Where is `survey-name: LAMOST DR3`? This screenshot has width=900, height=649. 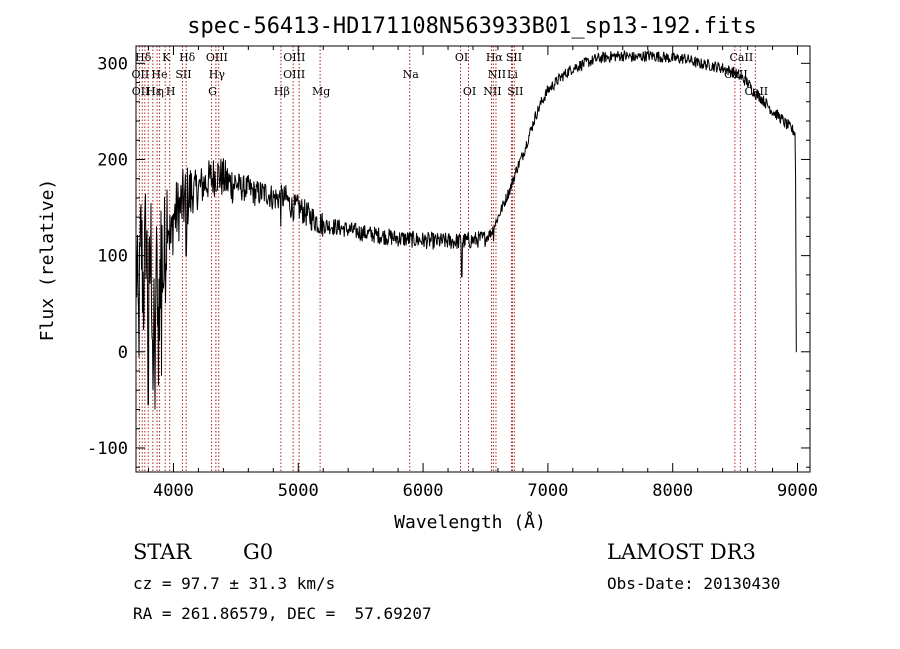
survey-name: LAMOST DR3 is located at coordinates (681, 552).